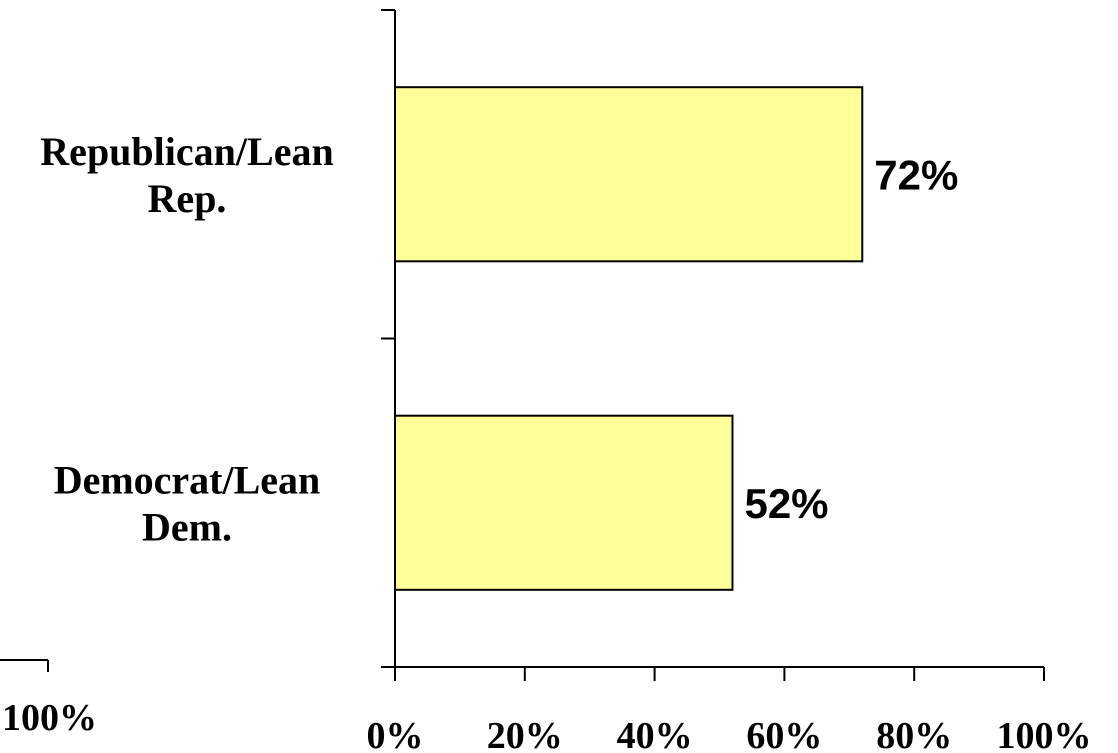  I want to click on category-label-line: Republican/Lean, so click(186, 151).